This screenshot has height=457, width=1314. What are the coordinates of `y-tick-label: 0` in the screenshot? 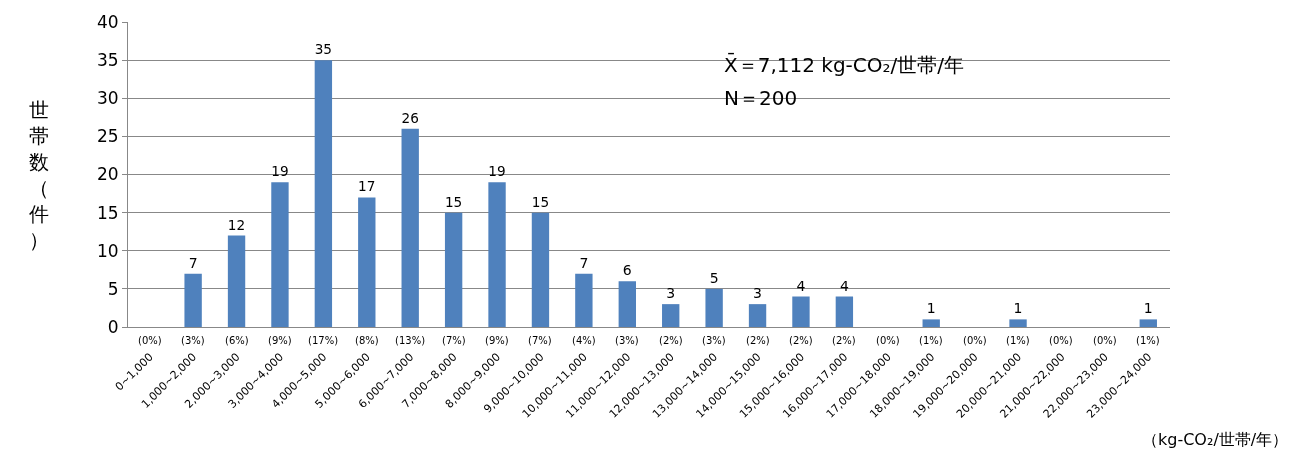 It's located at (113, 326).